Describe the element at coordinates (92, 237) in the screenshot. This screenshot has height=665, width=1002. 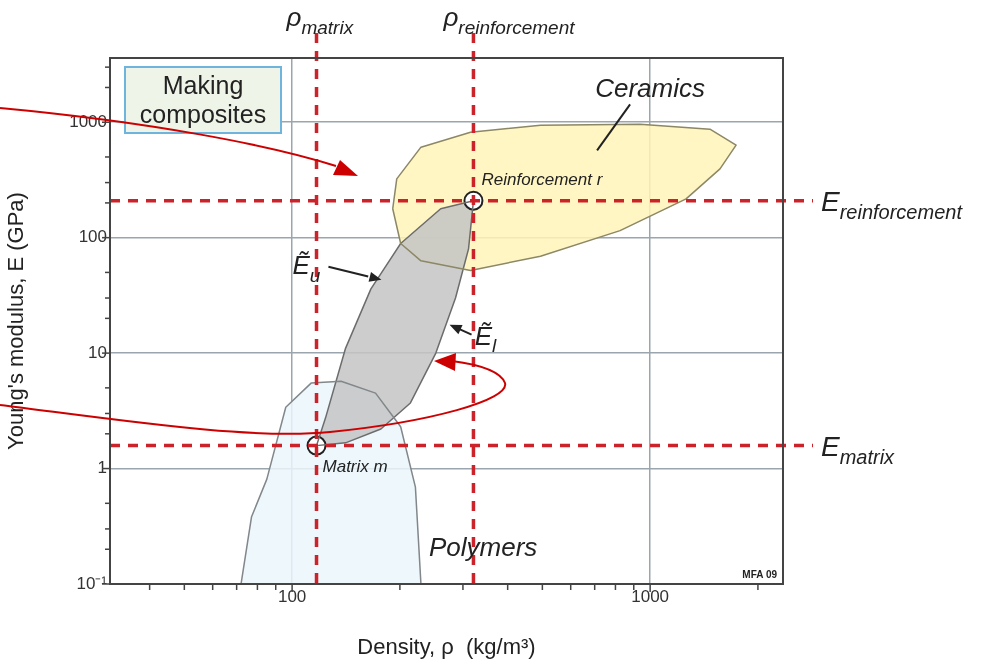
I see `y-tick-label: 100` at that location.